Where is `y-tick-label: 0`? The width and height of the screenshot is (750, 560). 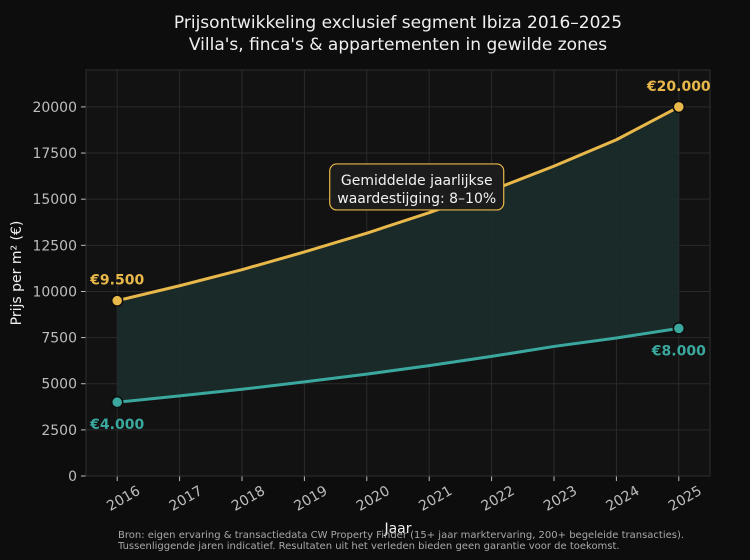 y-tick-label: 0 is located at coordinates (72, 477).